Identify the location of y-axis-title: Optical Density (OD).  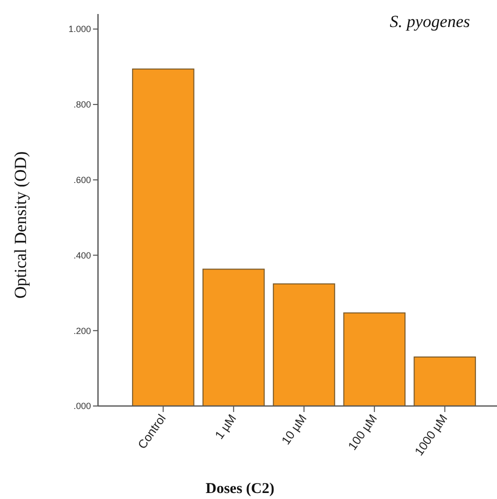
(20, 225).